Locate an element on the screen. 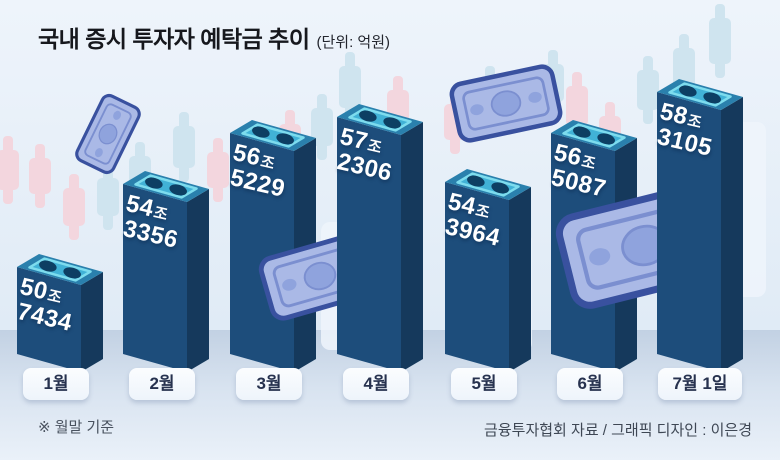  chart-title: 국내 증시 투자자 예탁금 추이 is located at coordinates (174, 39).